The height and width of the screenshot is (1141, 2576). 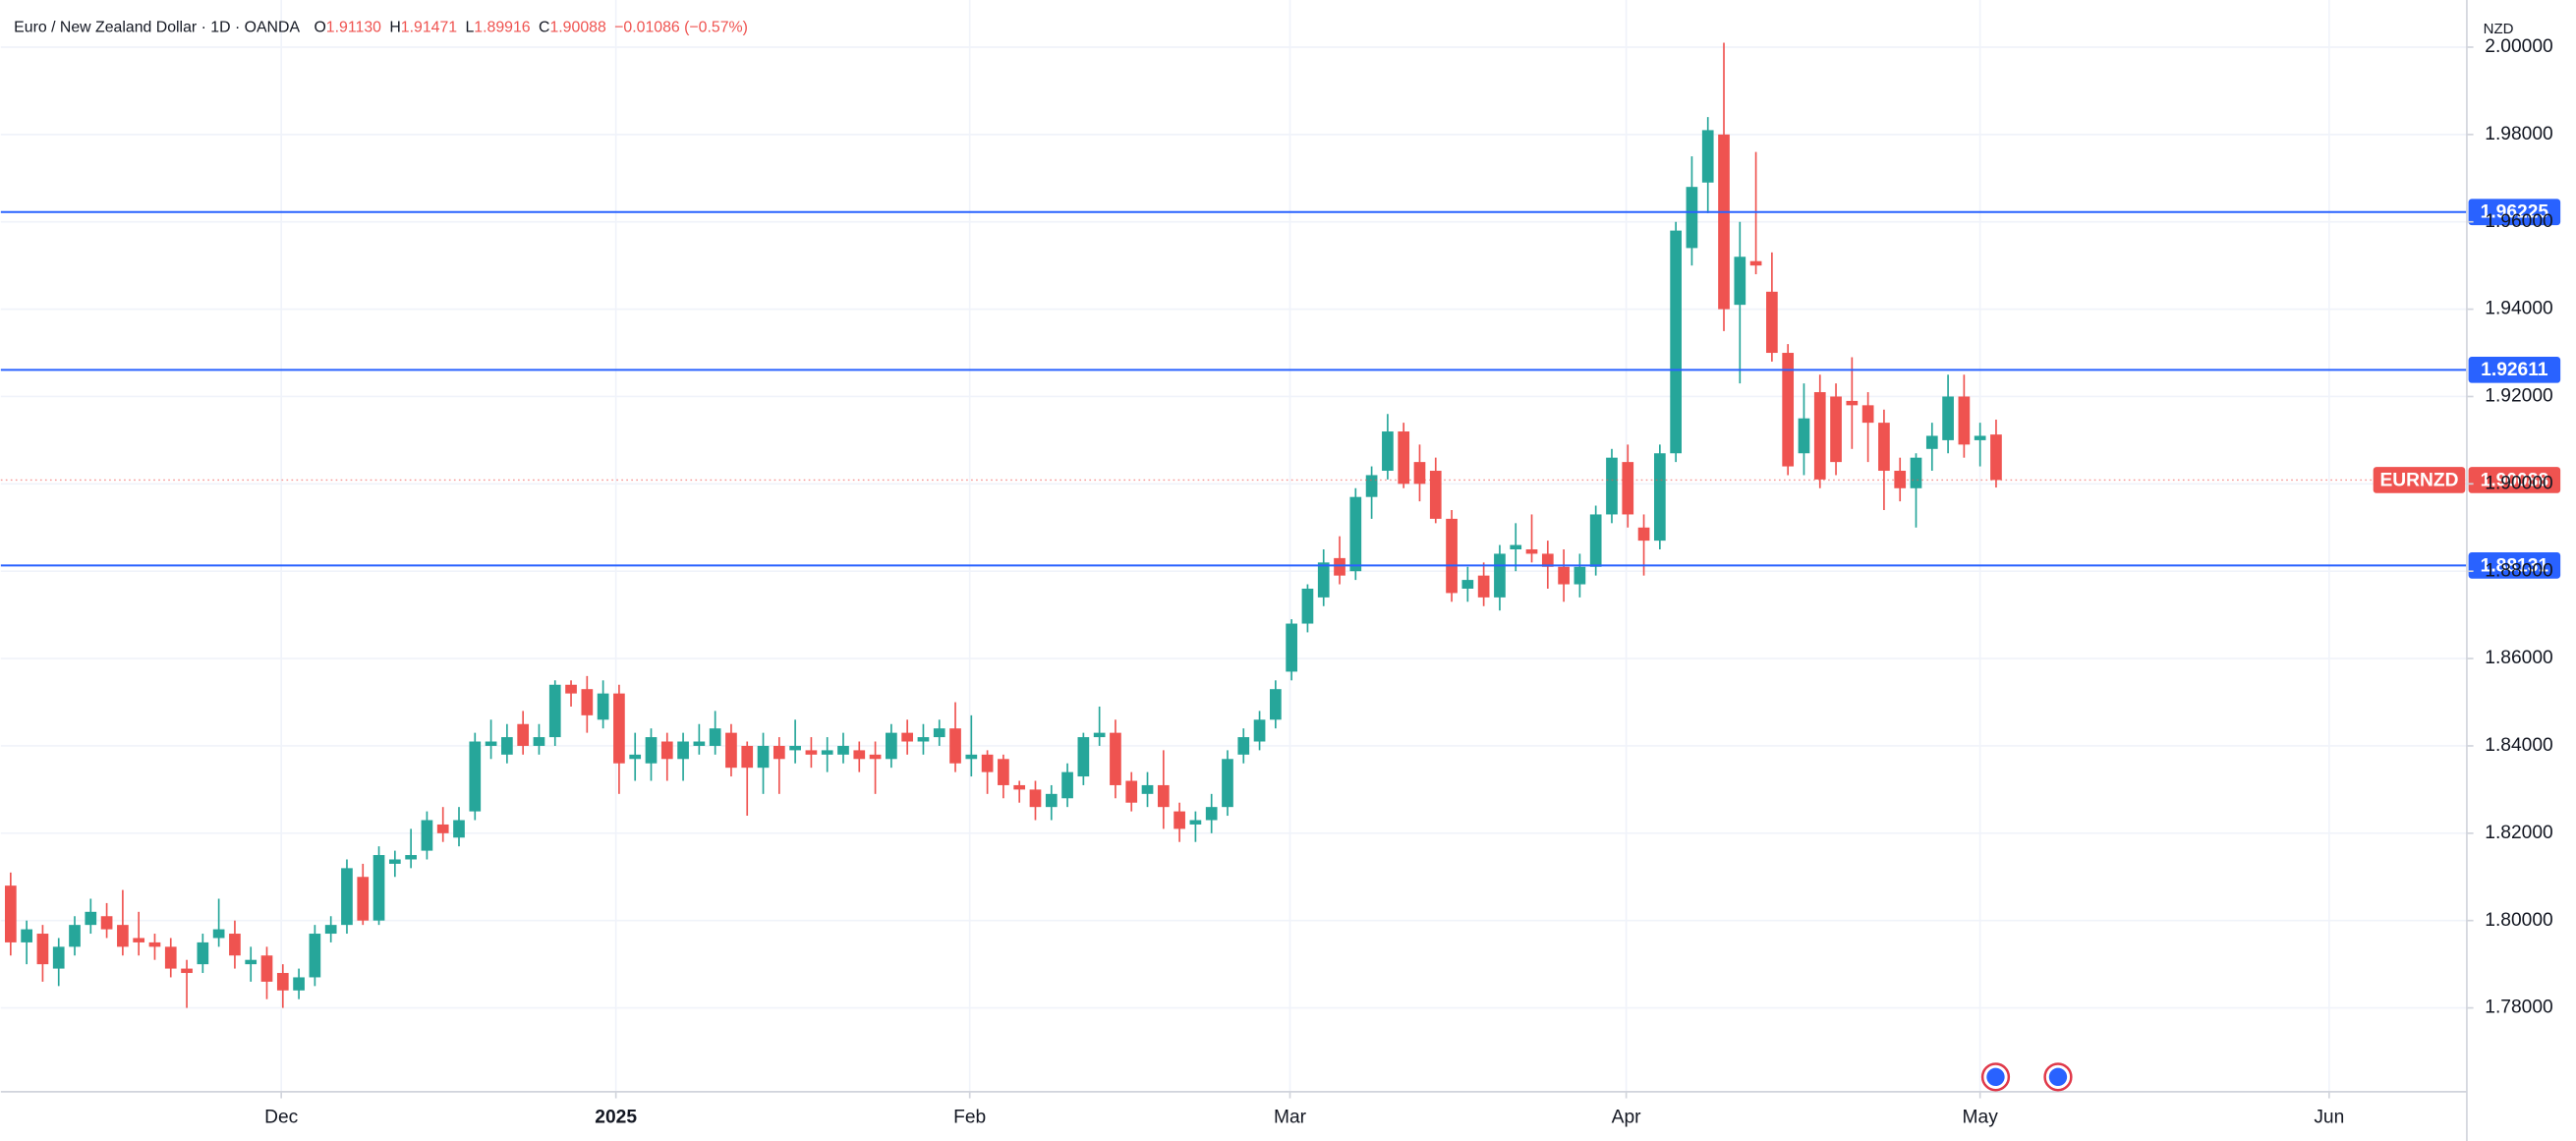 What do you see at coordinates (2518, 221) in the screenshot?
I see `y-tick-label: 1.96000` at bounding box center [2518, 221].